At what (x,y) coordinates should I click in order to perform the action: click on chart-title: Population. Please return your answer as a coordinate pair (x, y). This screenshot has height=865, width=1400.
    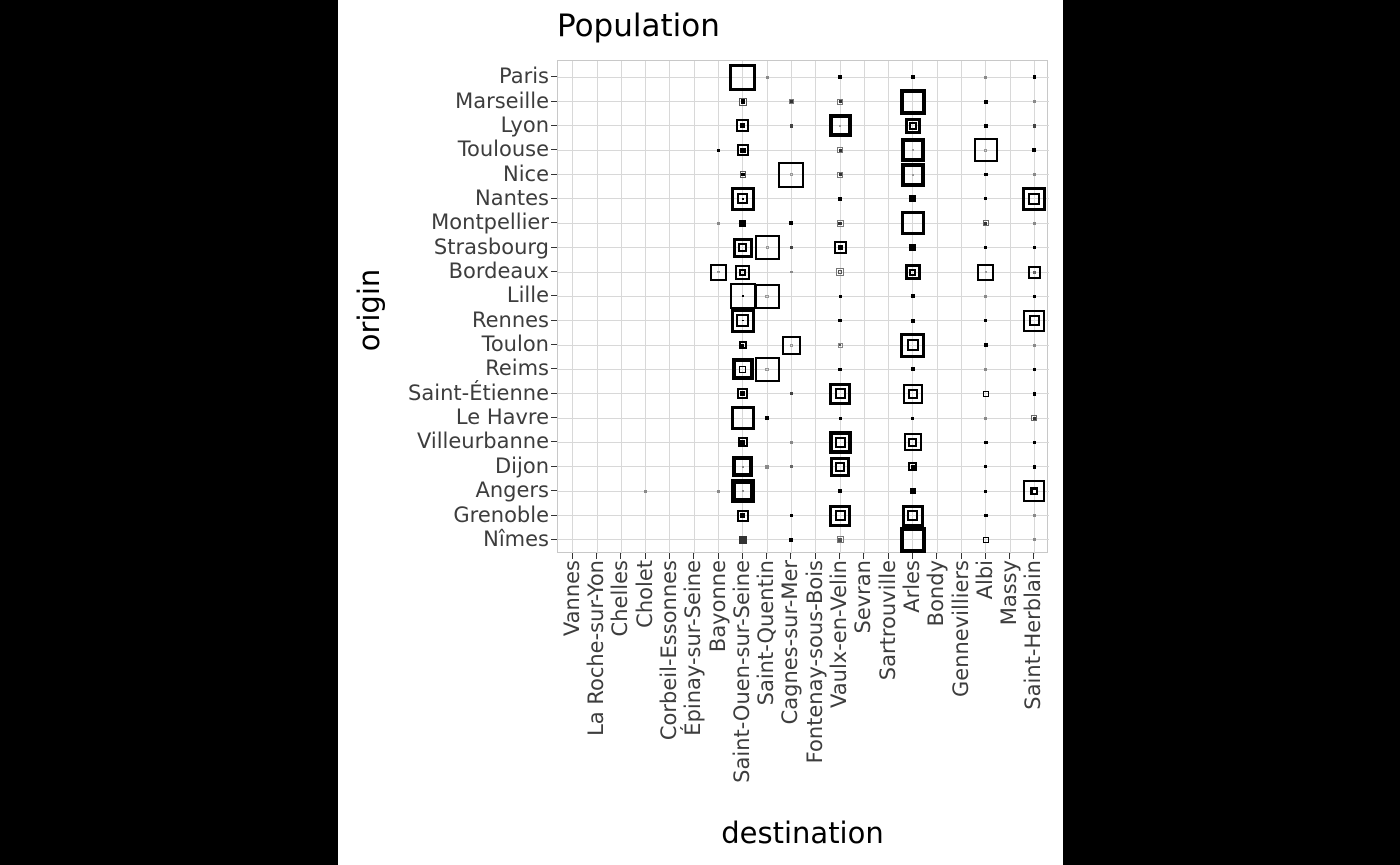
    Looking at the image, I should click on (638, 26).